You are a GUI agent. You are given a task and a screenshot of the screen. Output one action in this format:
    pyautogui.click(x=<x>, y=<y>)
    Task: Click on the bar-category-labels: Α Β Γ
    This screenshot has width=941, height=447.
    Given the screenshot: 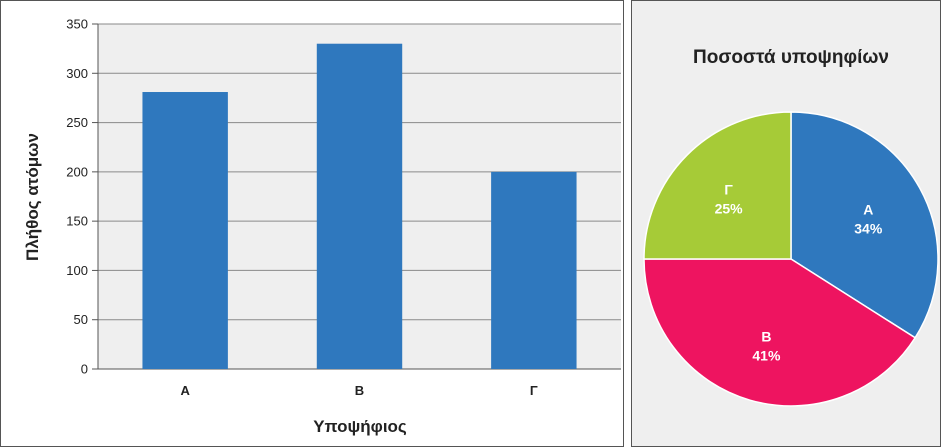 What is the action you would take?
    pyautogui.click(x=358, y=390)
    